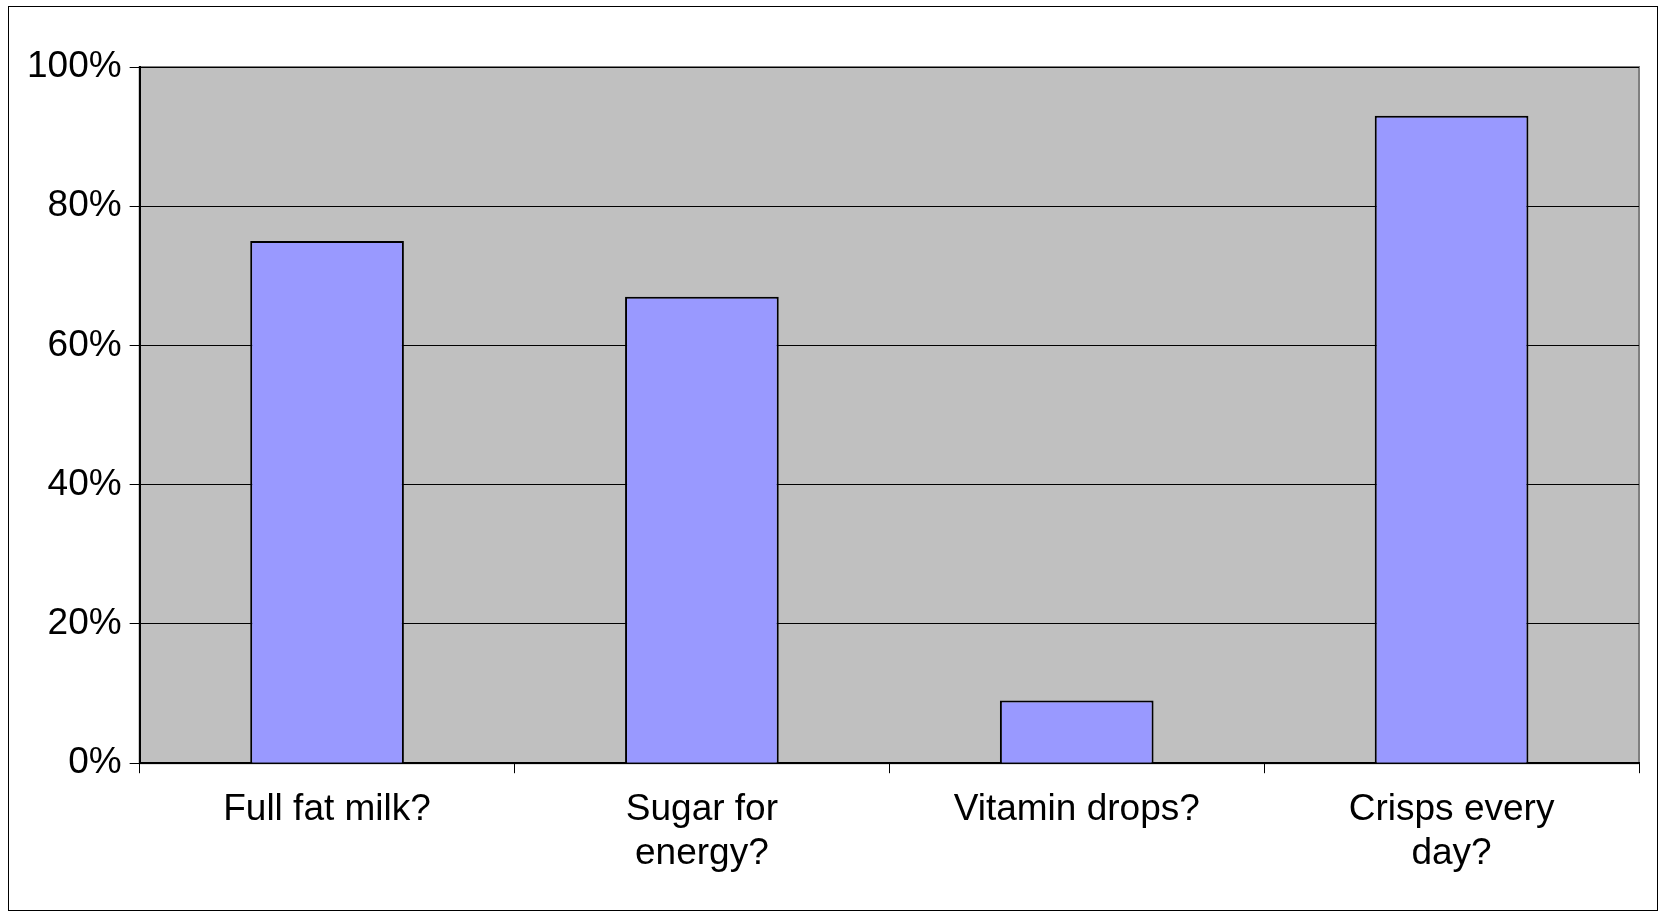 This screenshot has width=1669, height=919. What do you see at coordinates (74, 65) in the screenshot?
I see `y-tick-label: 100%` at bounding box center [74, 65].